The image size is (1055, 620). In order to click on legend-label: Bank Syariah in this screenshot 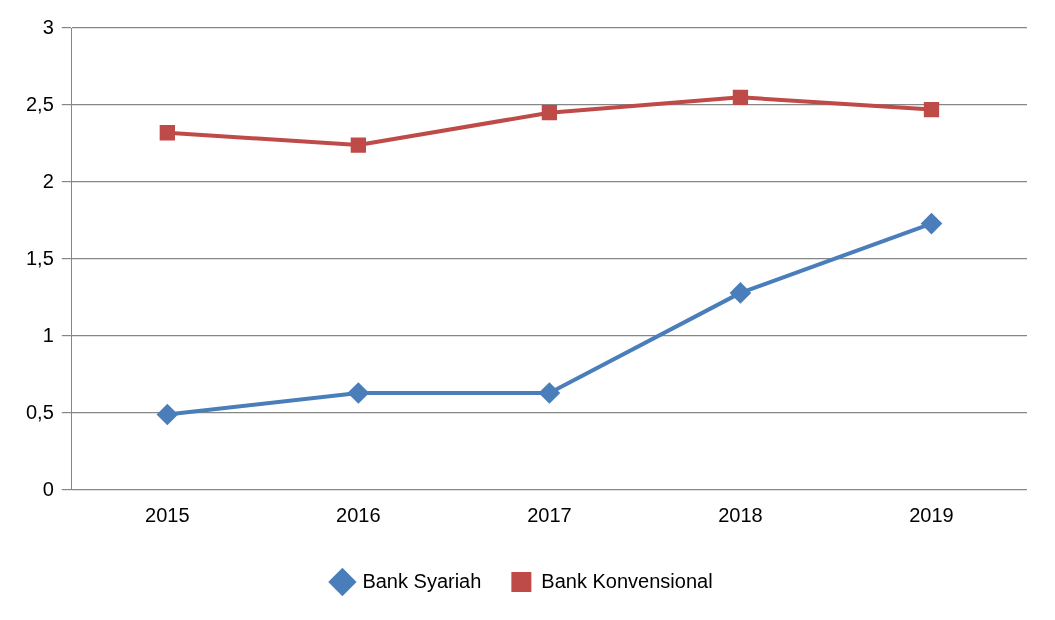, I will do `click(422, 580)`.